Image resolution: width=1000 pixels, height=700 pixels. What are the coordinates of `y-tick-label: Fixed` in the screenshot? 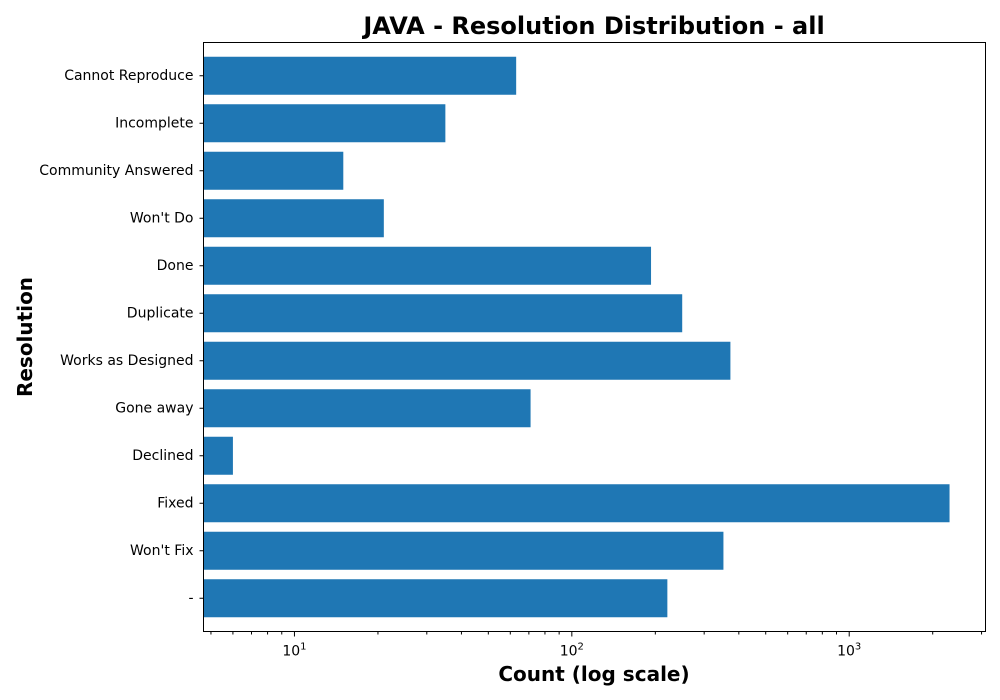 It's located at (175, 503).